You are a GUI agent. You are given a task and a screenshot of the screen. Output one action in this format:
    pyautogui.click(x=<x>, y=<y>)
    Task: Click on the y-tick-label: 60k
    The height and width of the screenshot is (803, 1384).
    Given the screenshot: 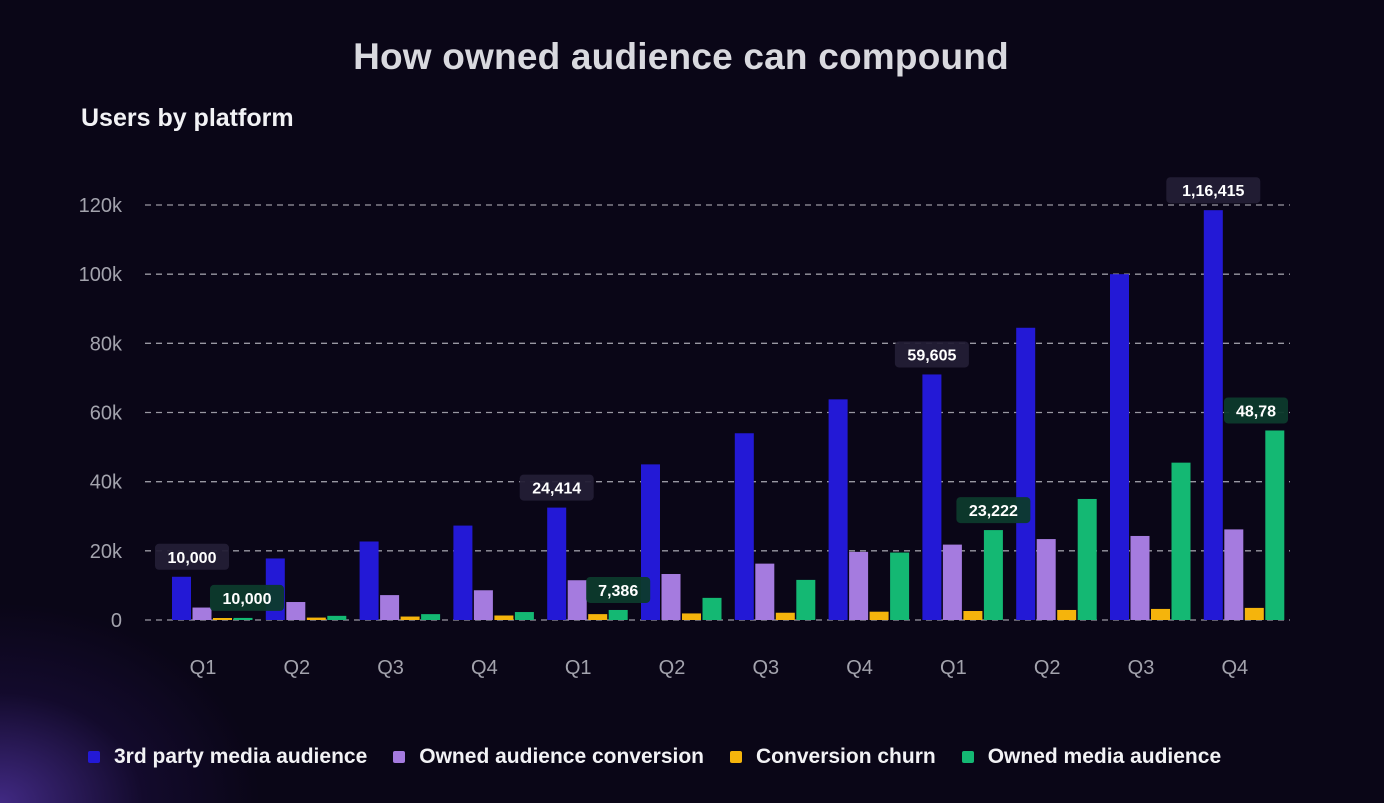 What is the action you would take?
    pyautogui.click(x=106, y=414)
    